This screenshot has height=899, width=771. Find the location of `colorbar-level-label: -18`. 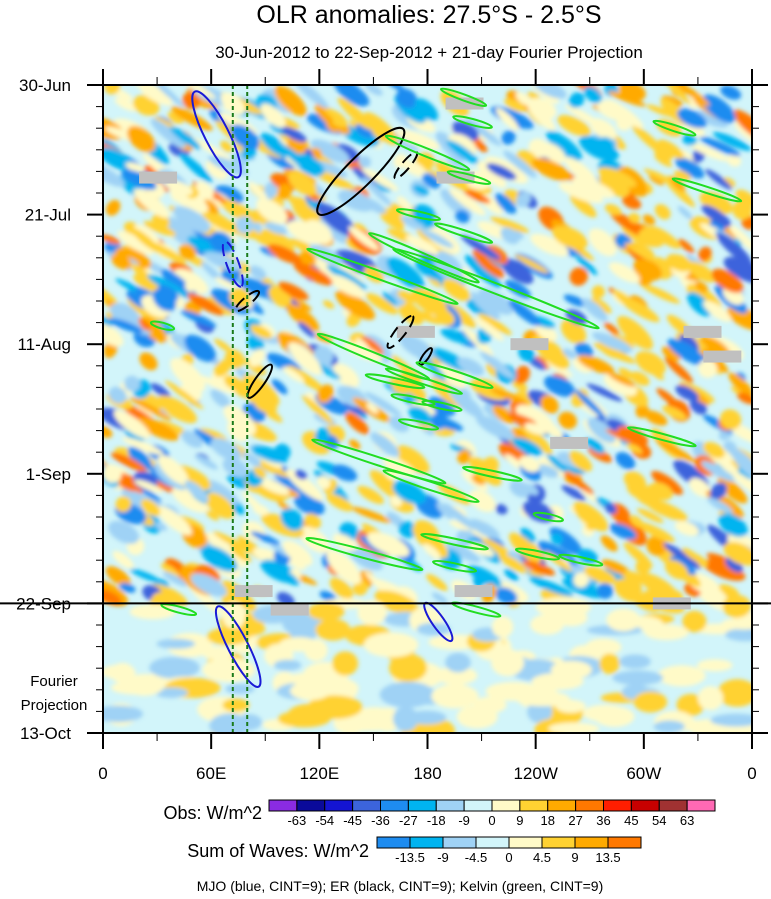

colorbar-level-label: -18 is located at coordinates (436, 820).